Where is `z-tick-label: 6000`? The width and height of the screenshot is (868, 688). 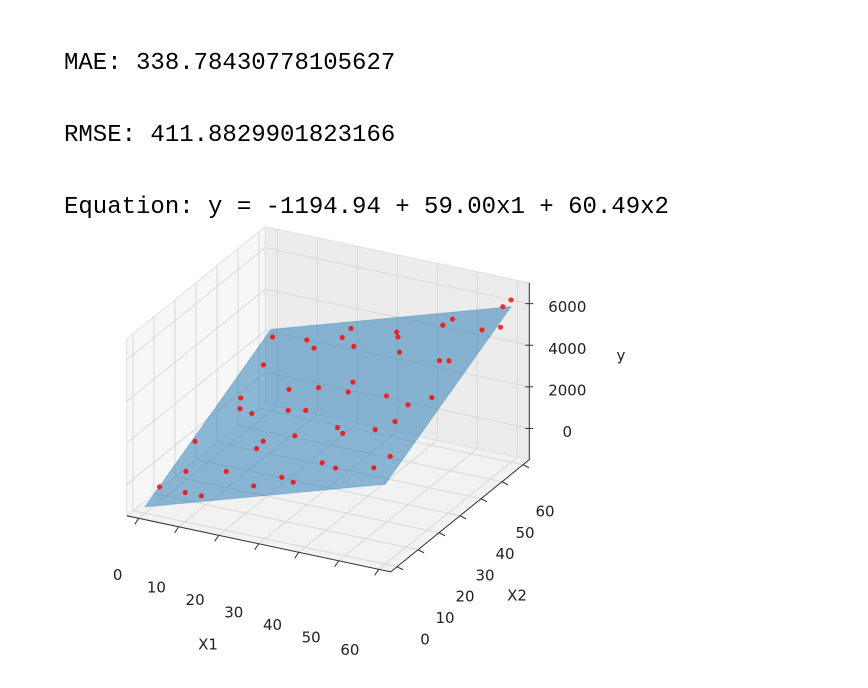 z-tick-label: 6000 is located at coordinates (567, 307).